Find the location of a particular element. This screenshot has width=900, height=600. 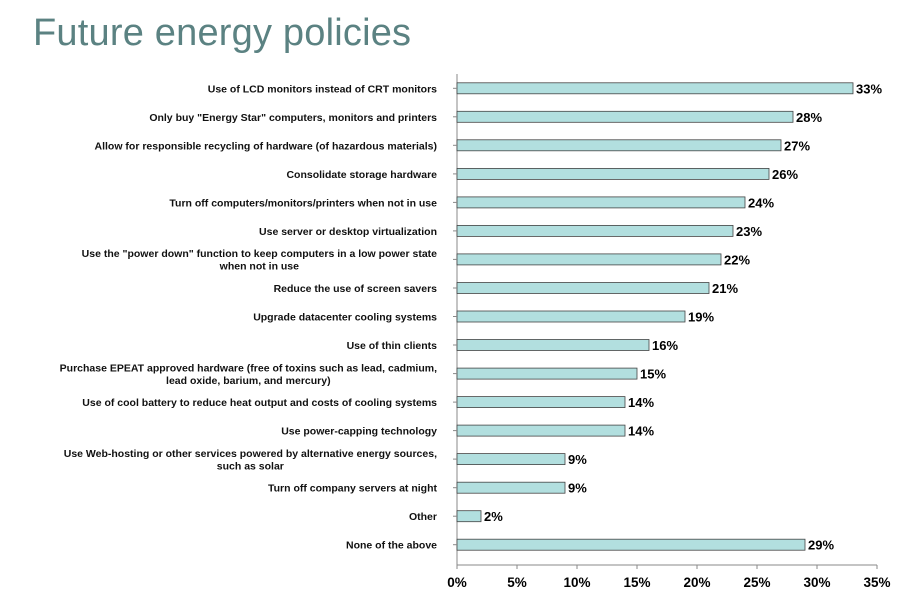

category-label: Use power-capping technology is located at coordinates (359, 432).